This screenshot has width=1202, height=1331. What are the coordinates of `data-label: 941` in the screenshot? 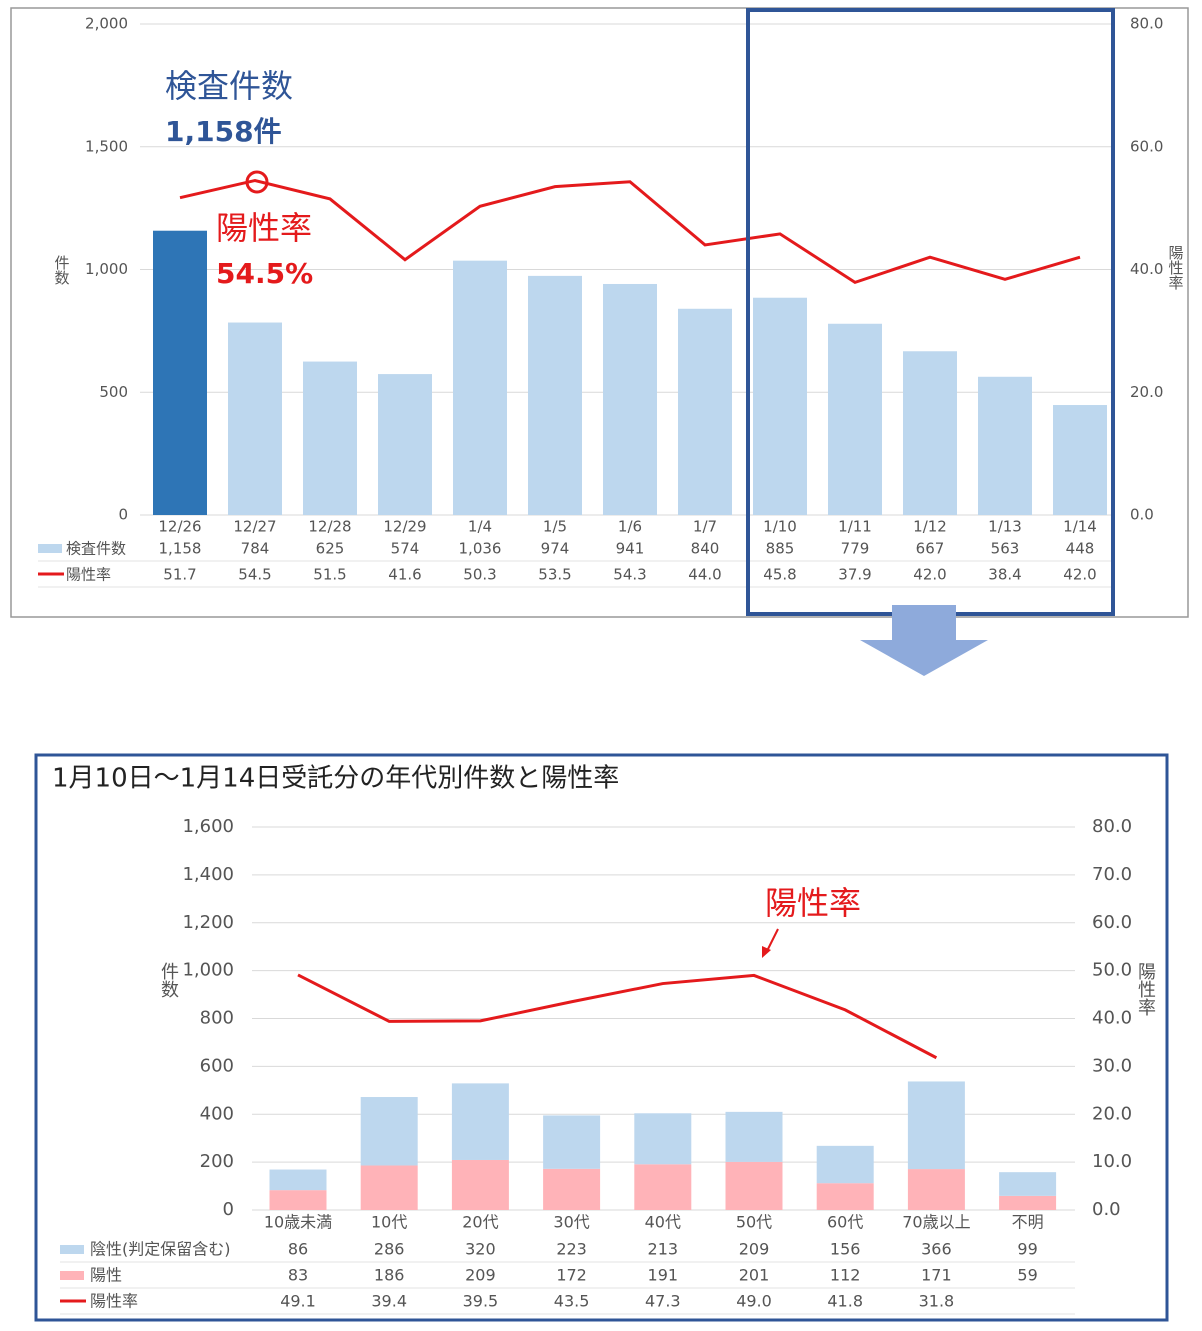 It's located at (630, 549).